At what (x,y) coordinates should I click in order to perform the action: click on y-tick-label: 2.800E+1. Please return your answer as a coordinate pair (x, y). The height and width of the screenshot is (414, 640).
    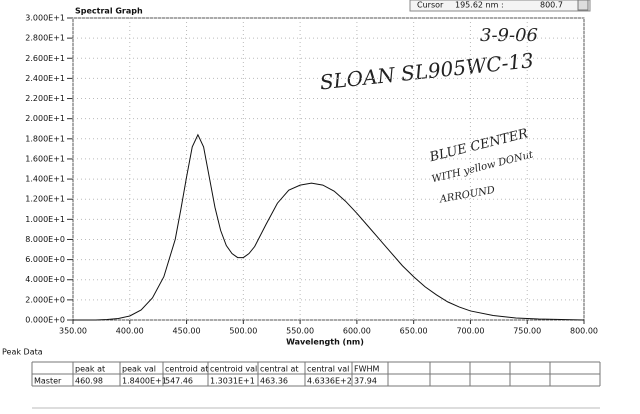
    Looking at the image, I should click on (45, 38).